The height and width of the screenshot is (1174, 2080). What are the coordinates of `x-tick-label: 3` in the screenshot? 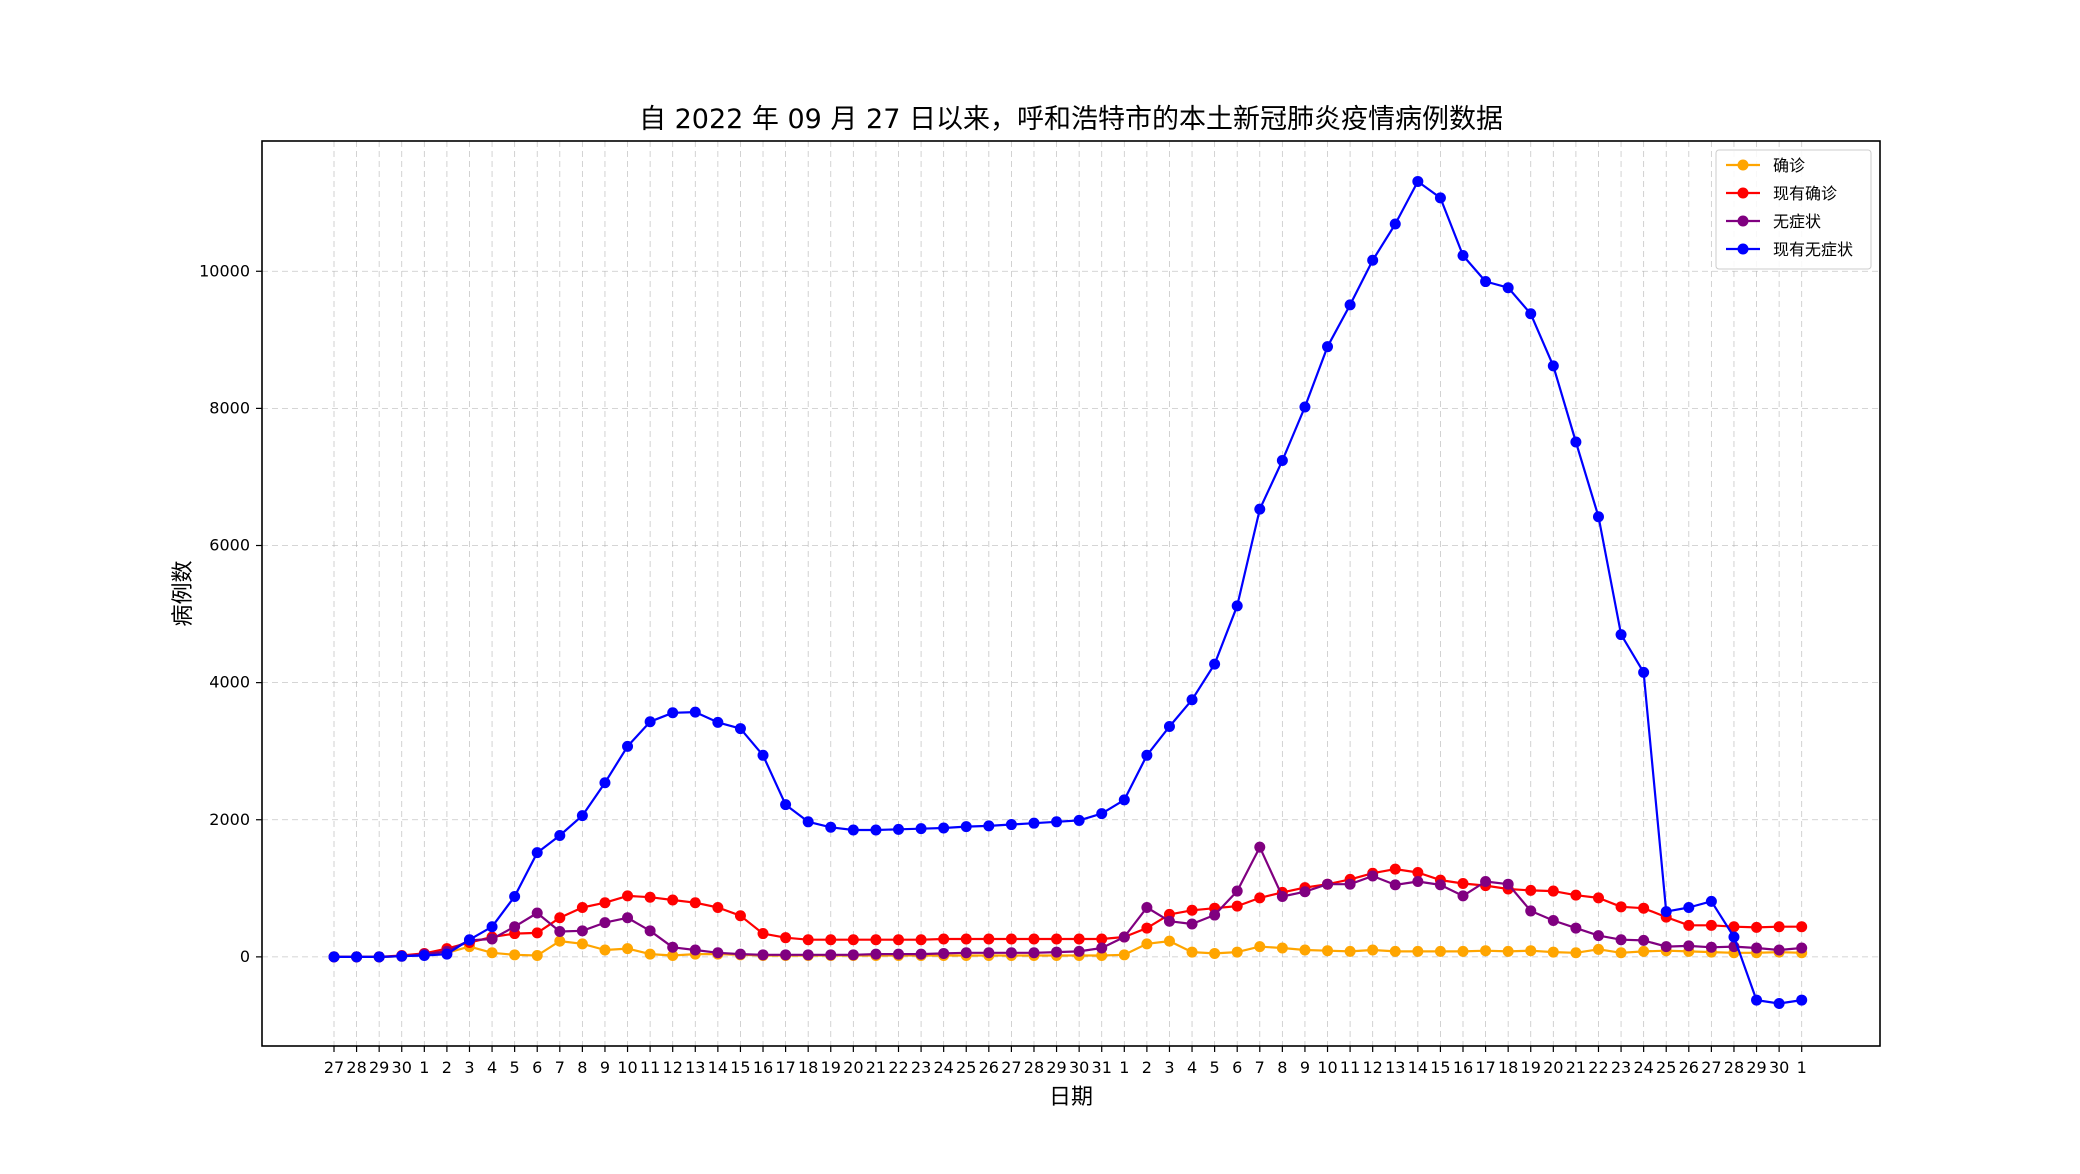 It's located at (1169, 1067).